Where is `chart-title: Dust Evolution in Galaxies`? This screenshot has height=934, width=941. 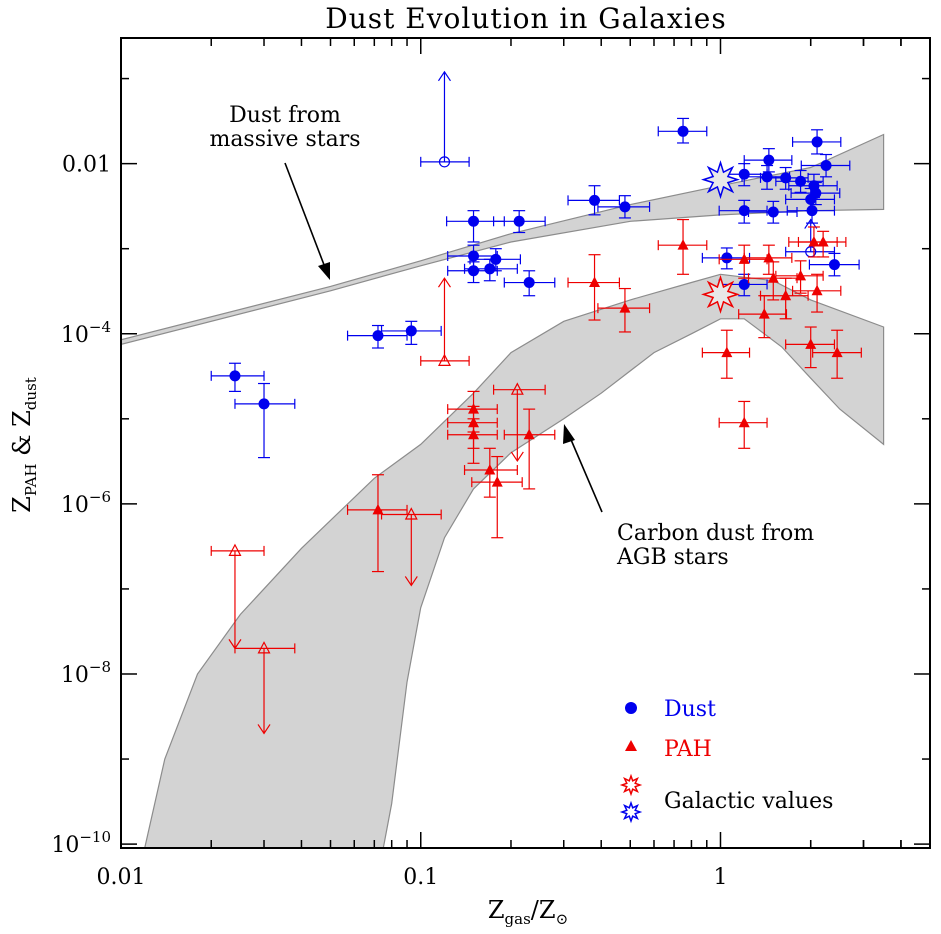
chart-title: Dust Evolution in Galaxies is located at coordinates (525, 18).